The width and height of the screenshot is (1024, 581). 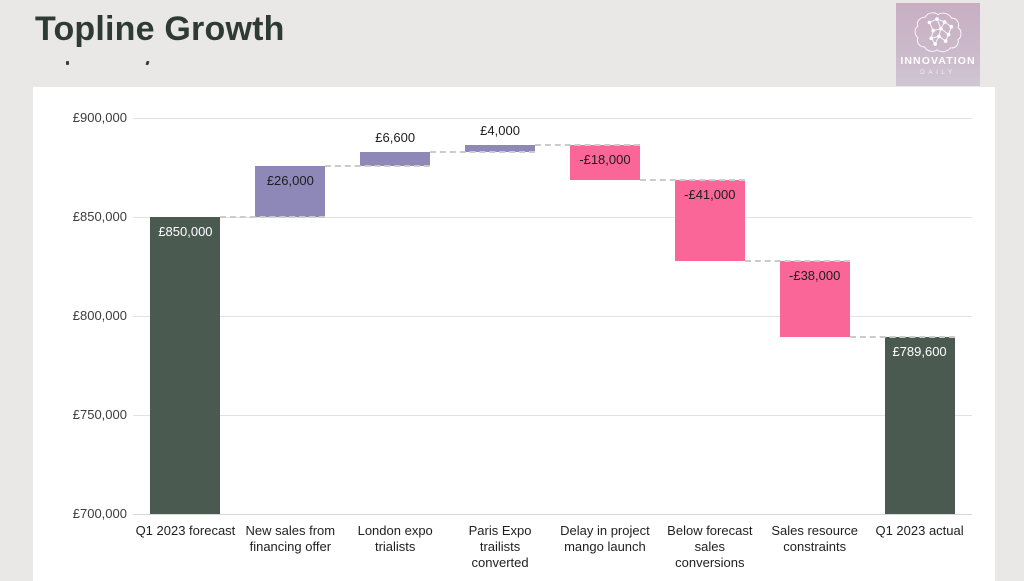 What do you see at coordinates (99, 216) in the screenshot?
I see `y-axis-tick-label: £850,000` at bounding box center [99, 216].